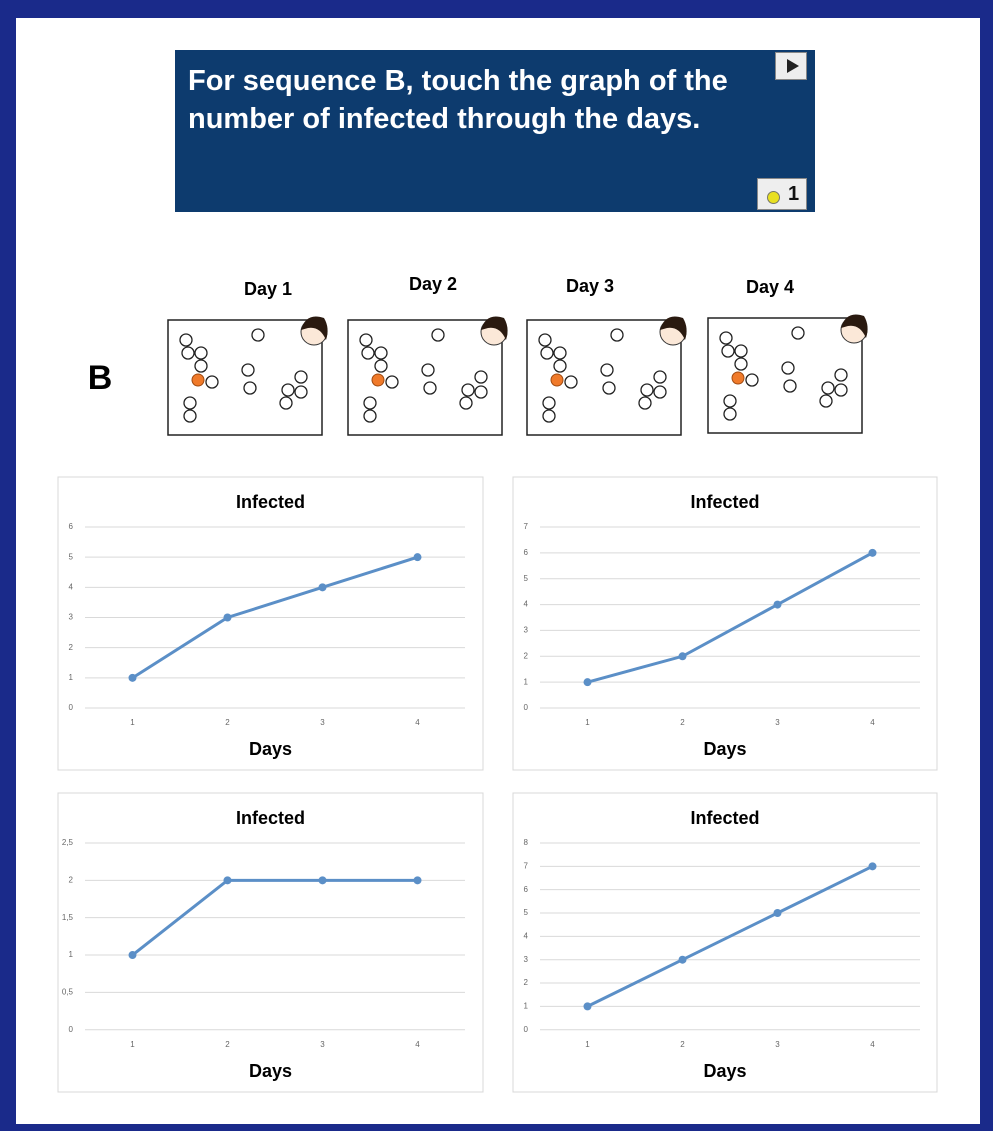 The width and height of the screenshot is (993, 1131). Describe the element at coordinates (68, 917) in the screenshot. I see `y-tick-label: 1,5` at that location.